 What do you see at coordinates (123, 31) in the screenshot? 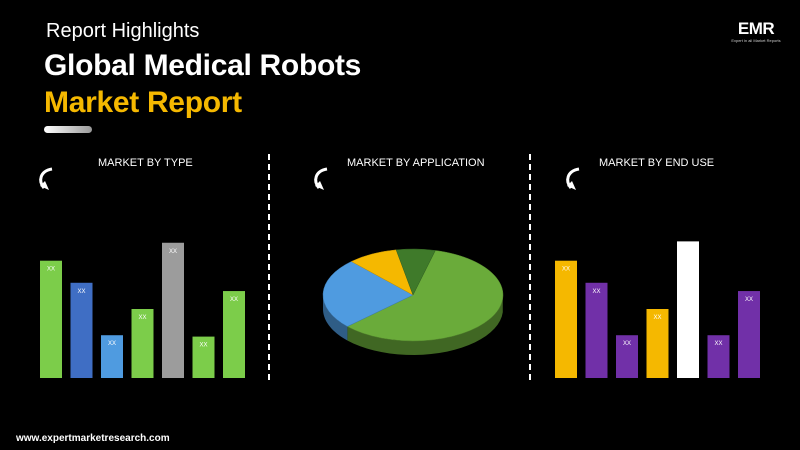
I see `report-subtitle: Report Highlights` at bounding box center [123, 31].